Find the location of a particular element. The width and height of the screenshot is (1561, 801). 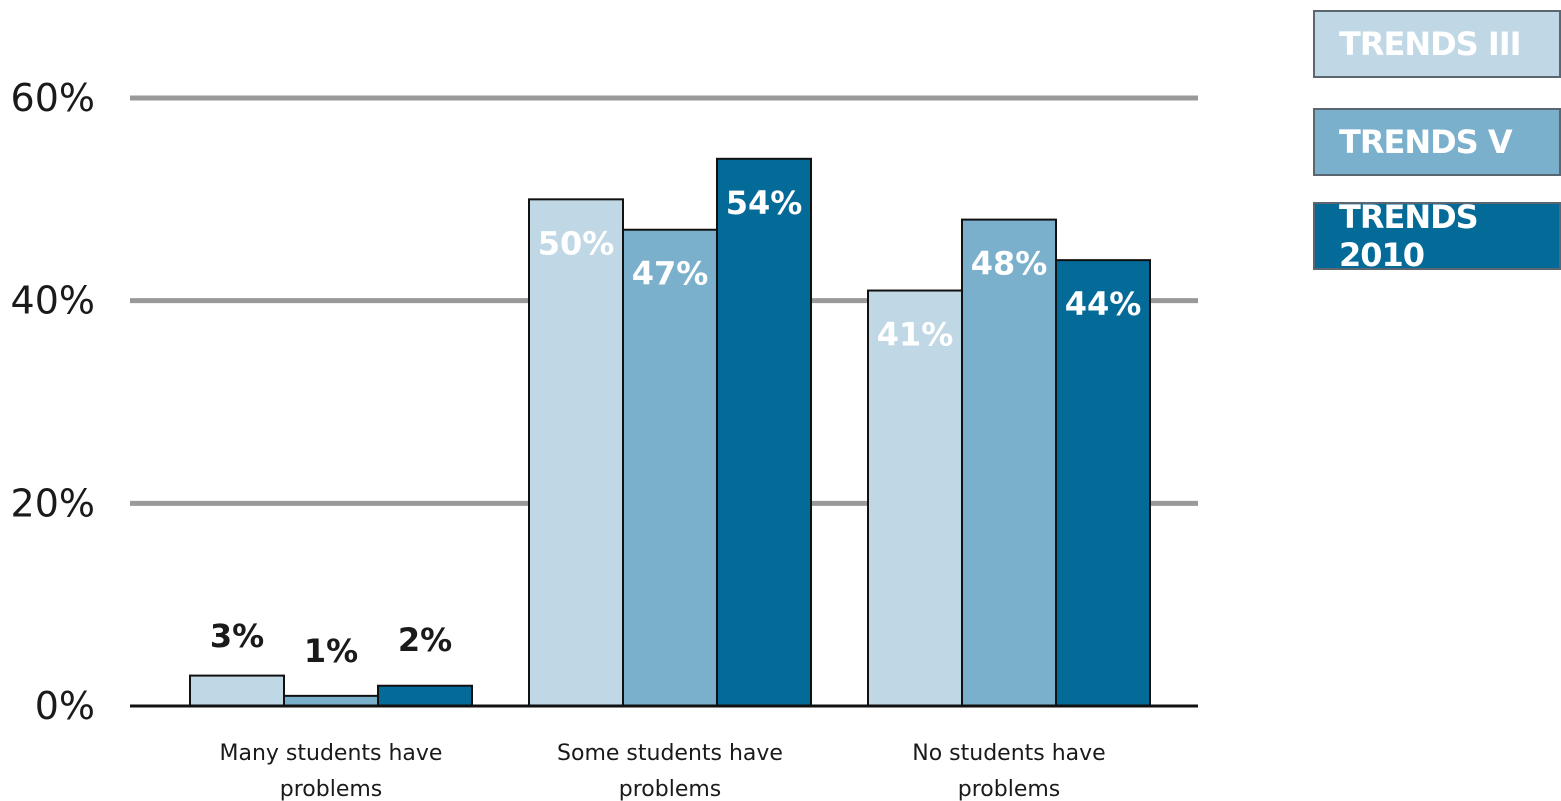

data-label: 54% is located at coordinates (764, 203).